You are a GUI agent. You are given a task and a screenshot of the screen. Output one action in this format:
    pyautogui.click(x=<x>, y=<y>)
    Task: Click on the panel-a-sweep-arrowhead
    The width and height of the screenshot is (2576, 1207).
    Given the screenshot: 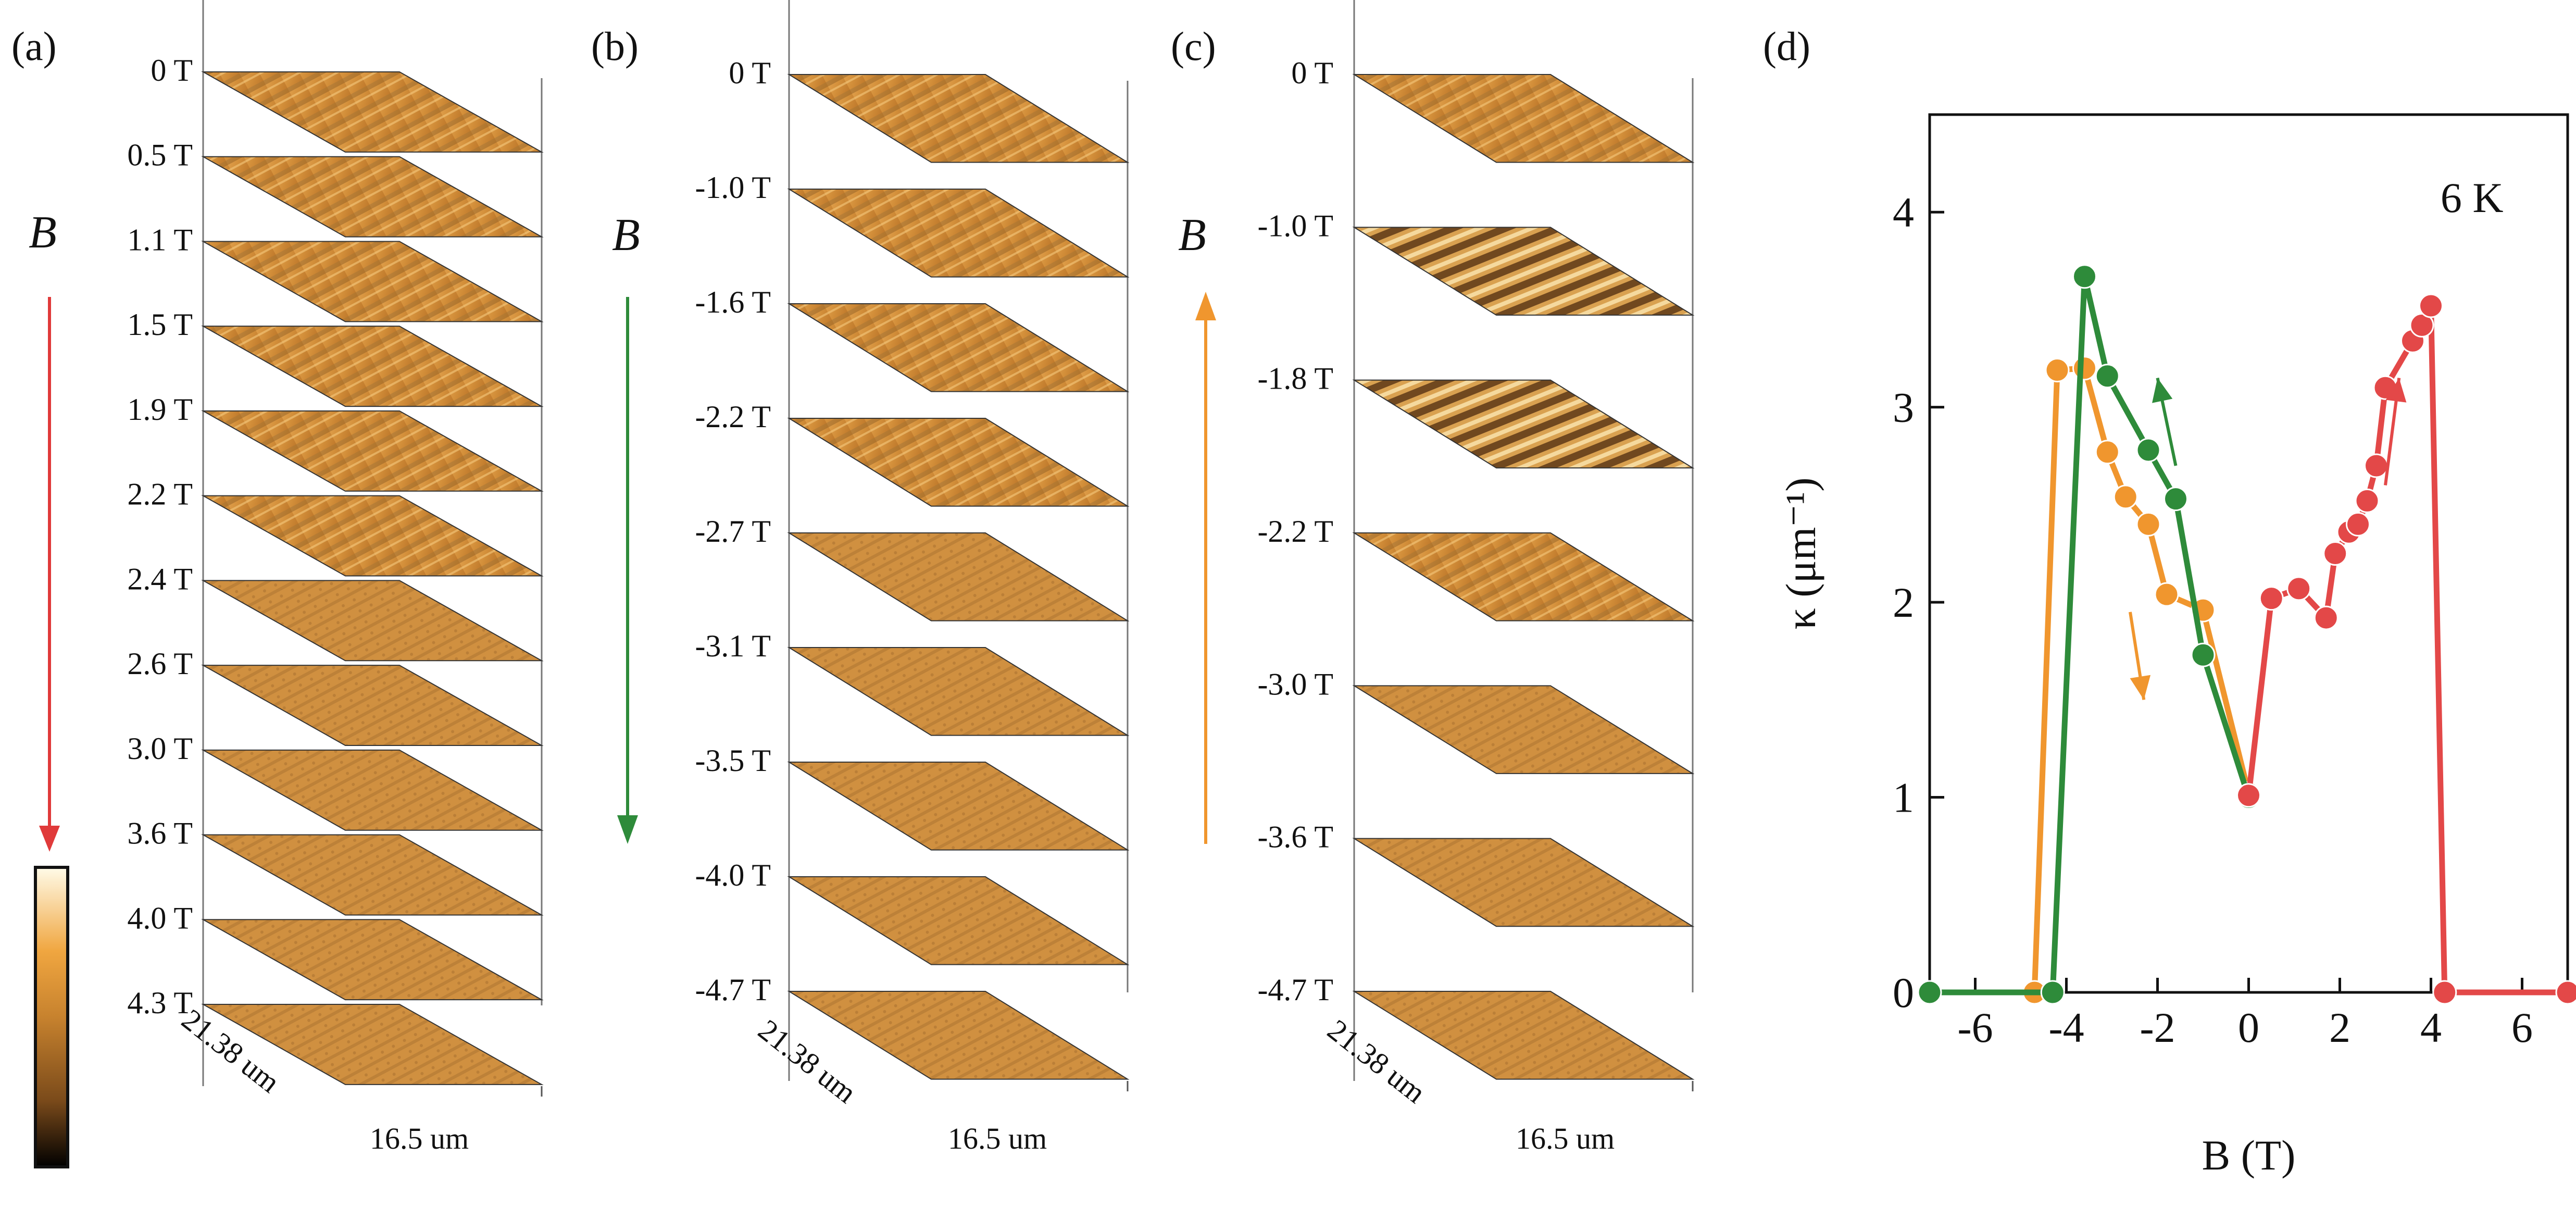 What is the action you would take?
    pyautogui.click(x=49, y=839)
    